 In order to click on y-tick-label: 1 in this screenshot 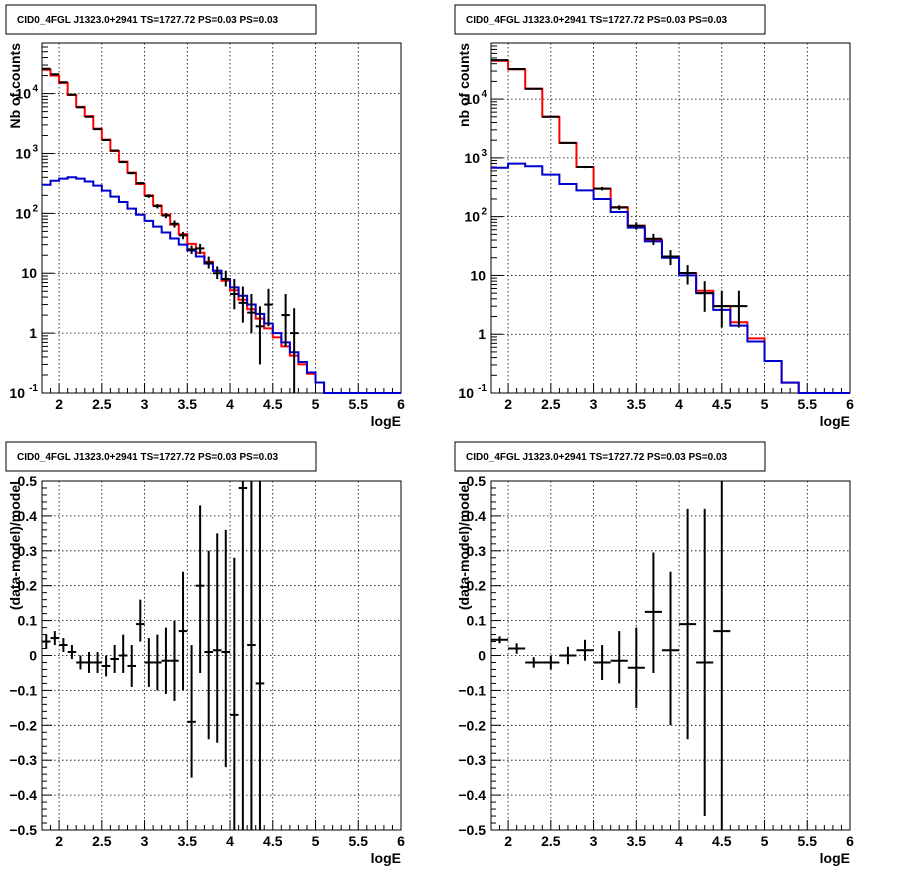, I will do `click(33, 333)`.